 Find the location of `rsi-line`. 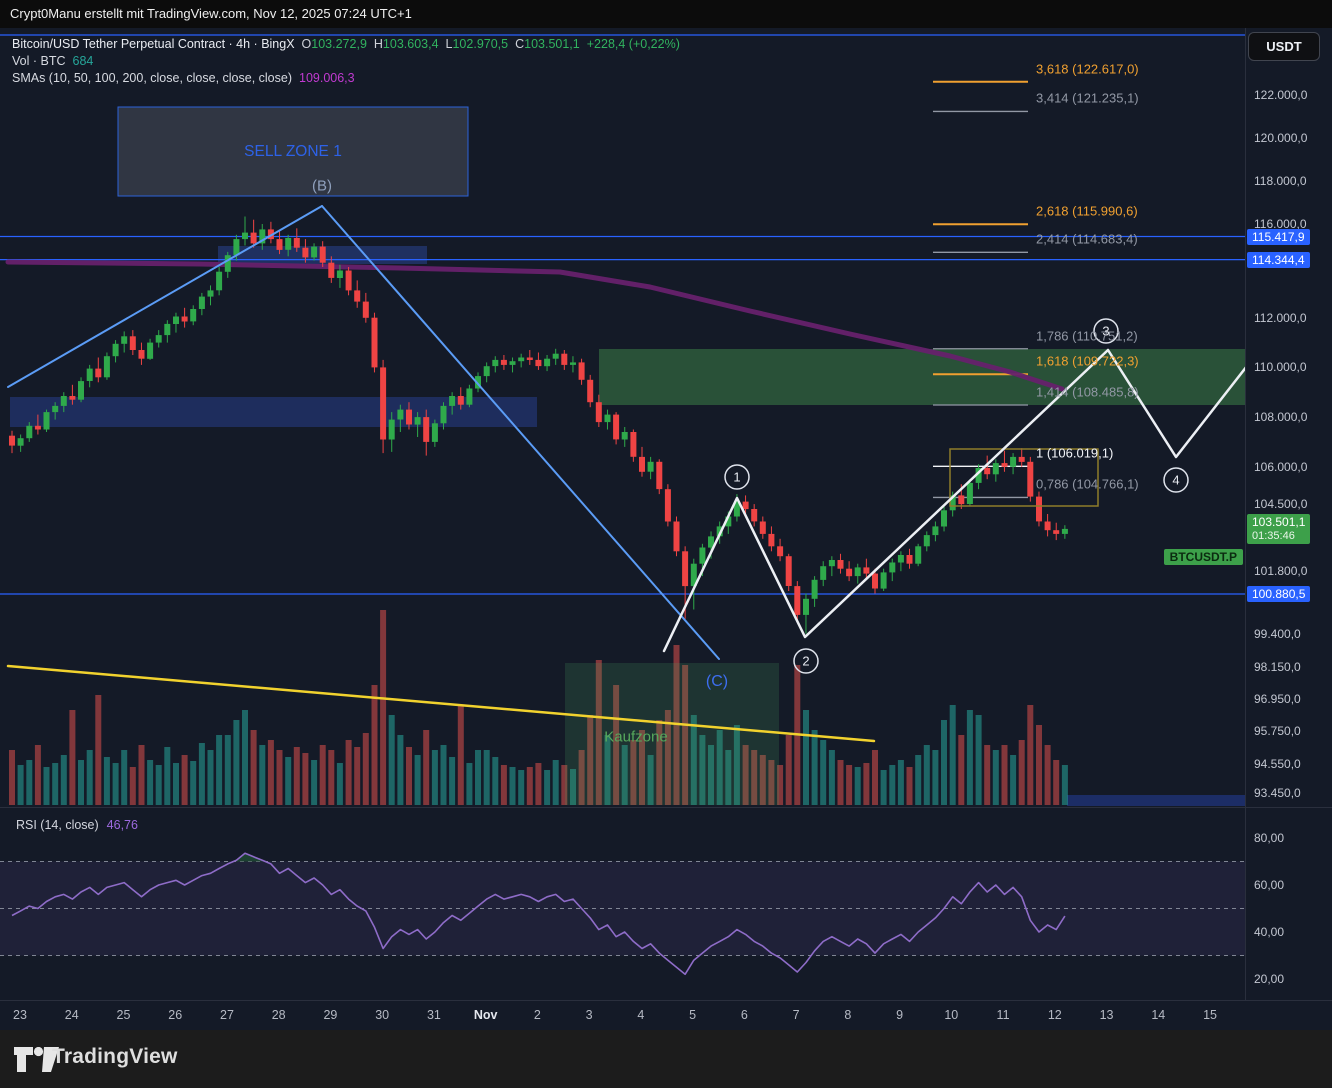

rsi-line is located at coordinates (538, 914).